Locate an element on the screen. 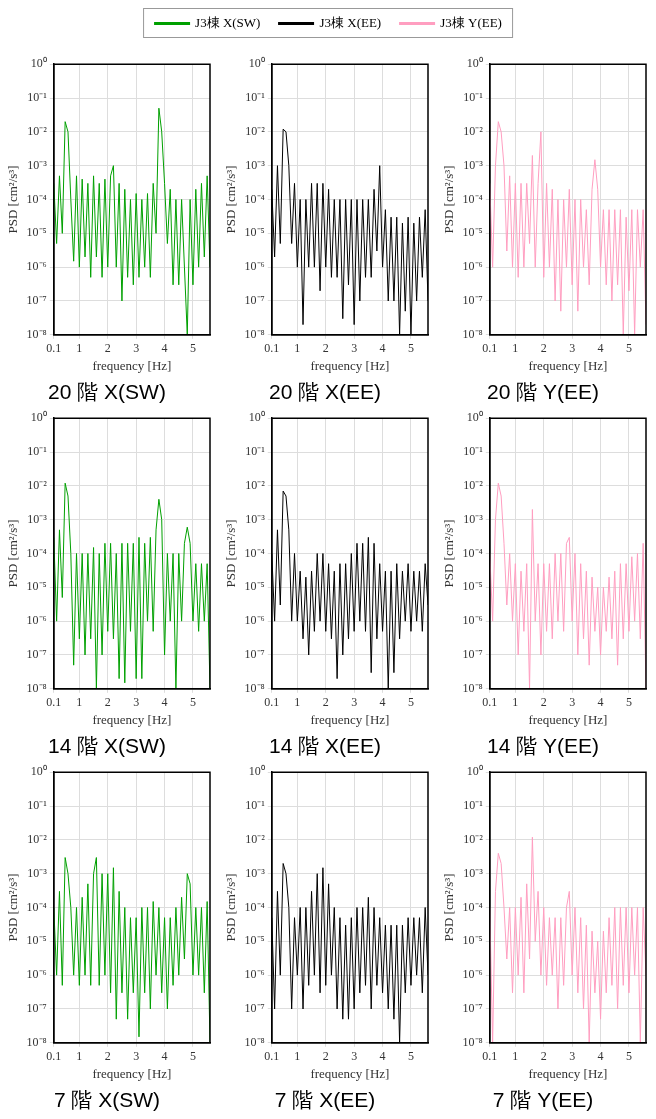 The height and width of the screenshot is (1119, 656). text: 14 階 X(SW) is located at coordinates (107, 746).